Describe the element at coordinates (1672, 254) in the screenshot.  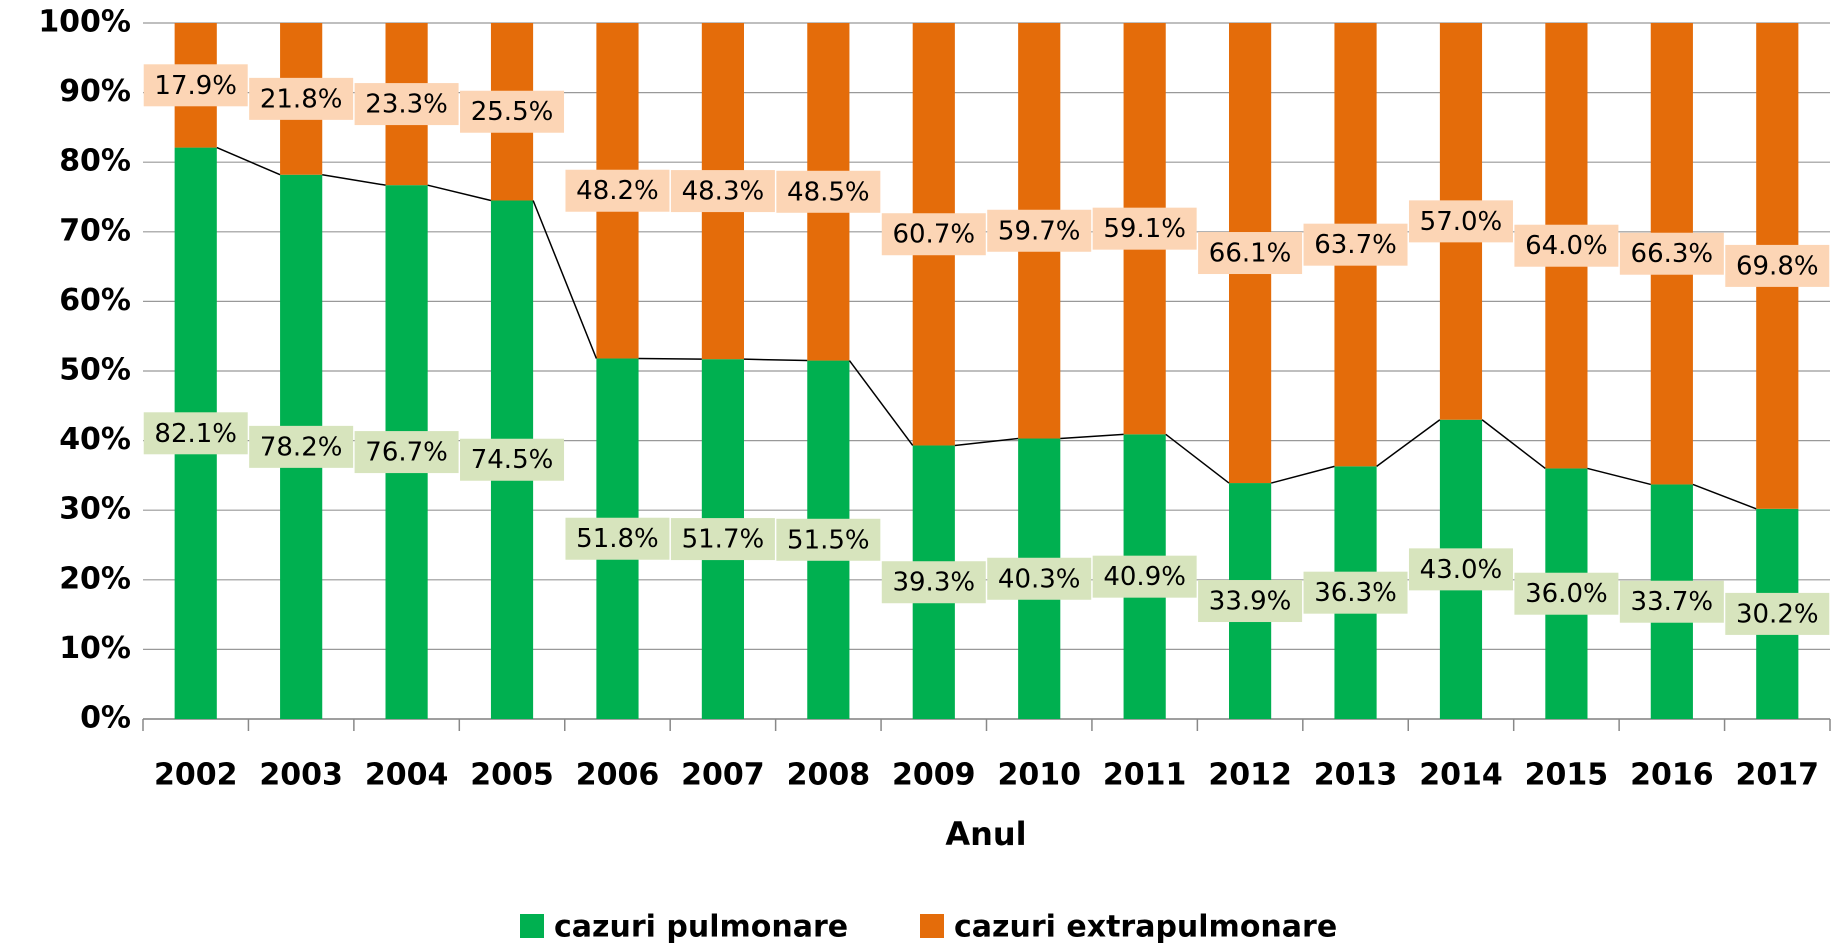
I see `data-label: 66.3%` at that location.